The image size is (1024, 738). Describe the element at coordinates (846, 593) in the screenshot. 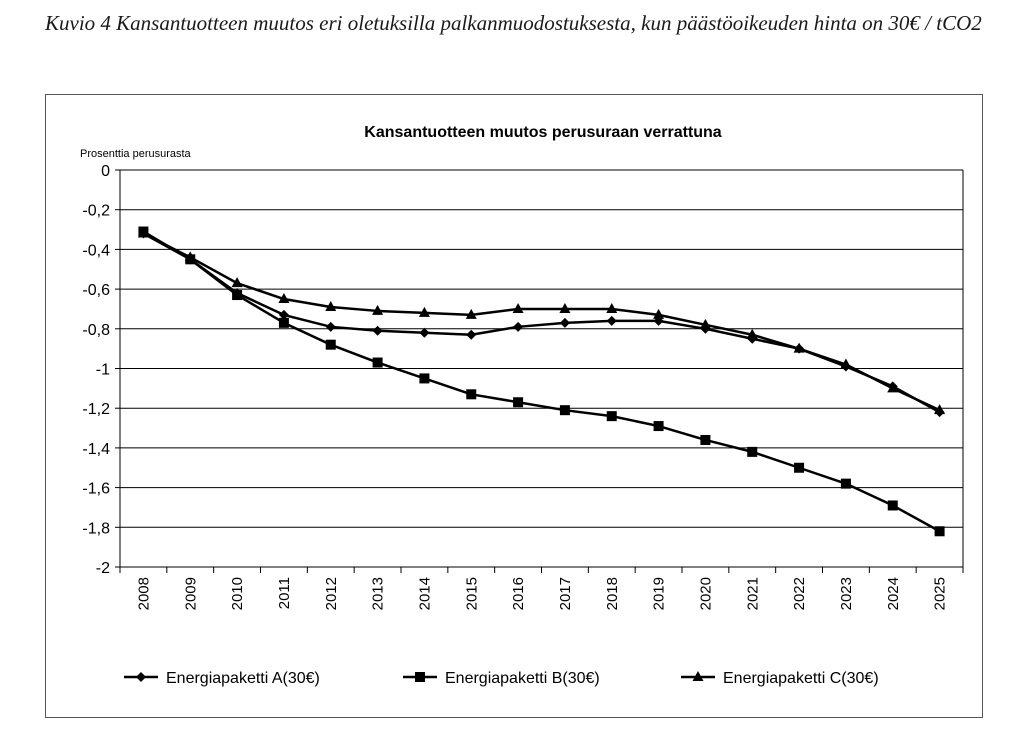

I see `x-tick-label: 2023` at that location.